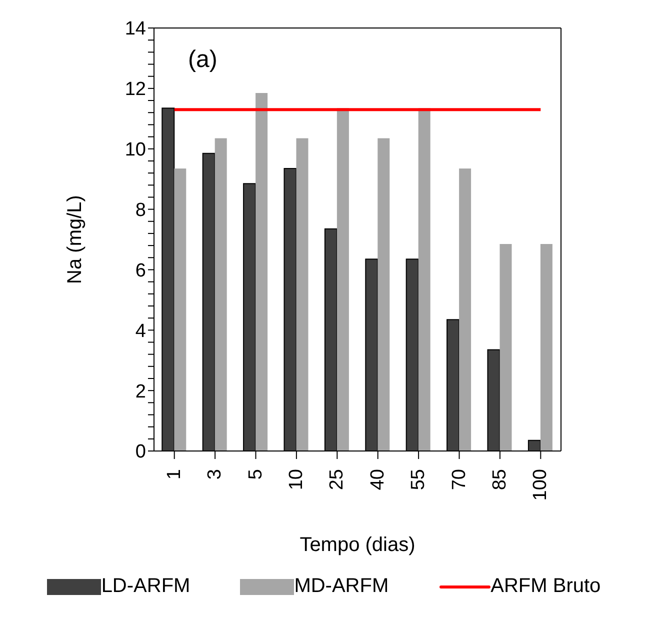 This screenshot has height=619, width=648. What do you see at coordinates (203, 60) in the screenshot?
I see `annotation: (a)` at bounding box center [203, 60].